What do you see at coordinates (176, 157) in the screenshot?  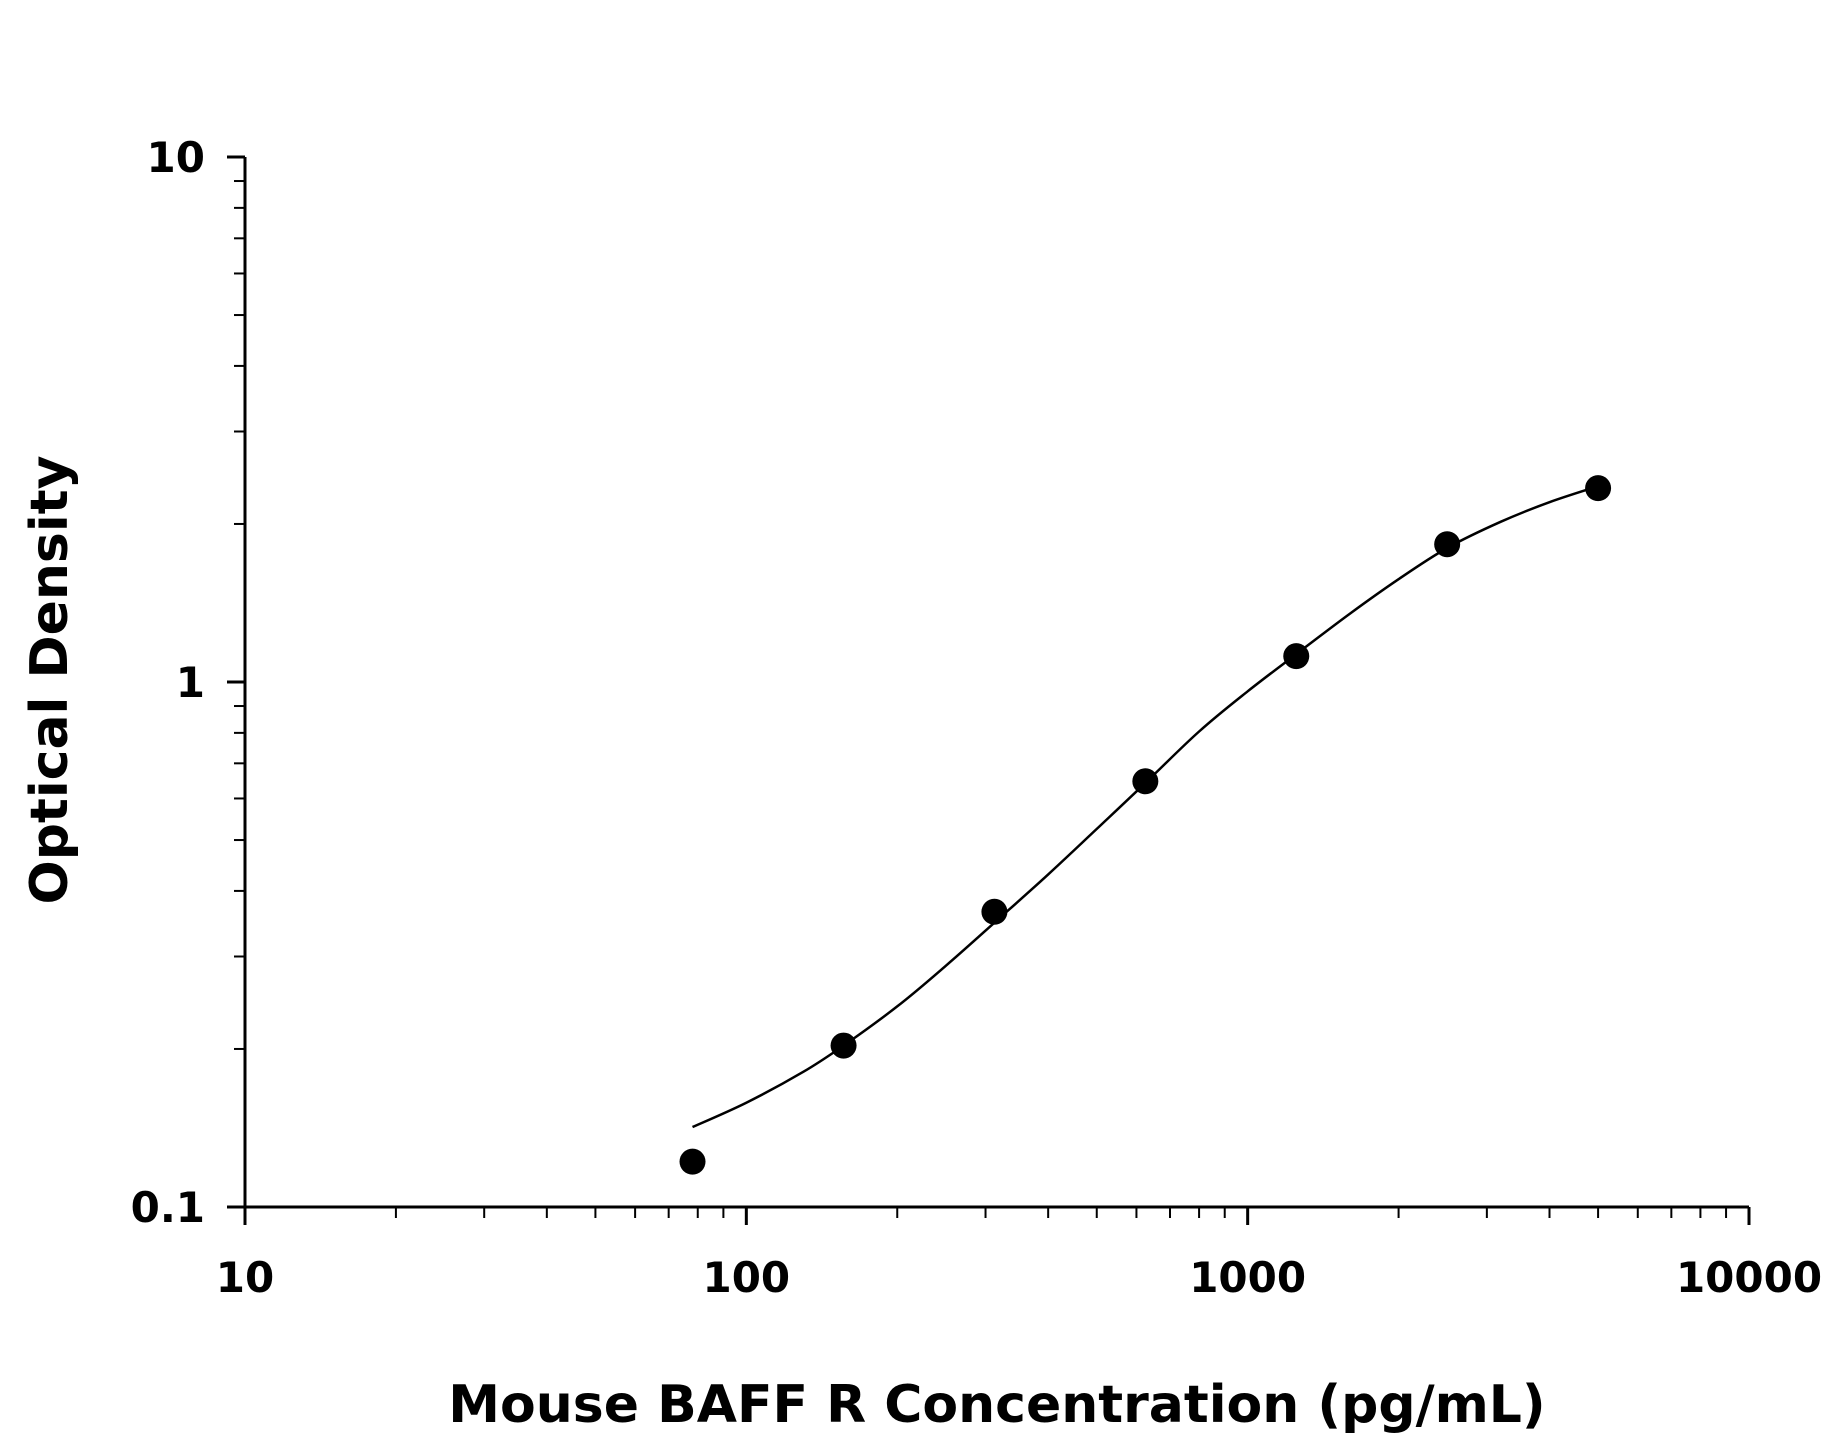 I see `y-tick-label: 10` at bounding box center [176, 157].